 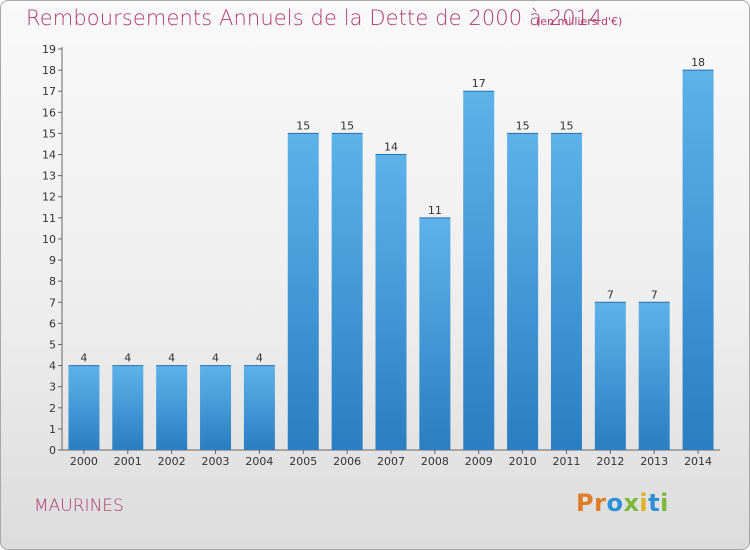 I want to click on data-label-2012: 7, so click(x=610, y=294).